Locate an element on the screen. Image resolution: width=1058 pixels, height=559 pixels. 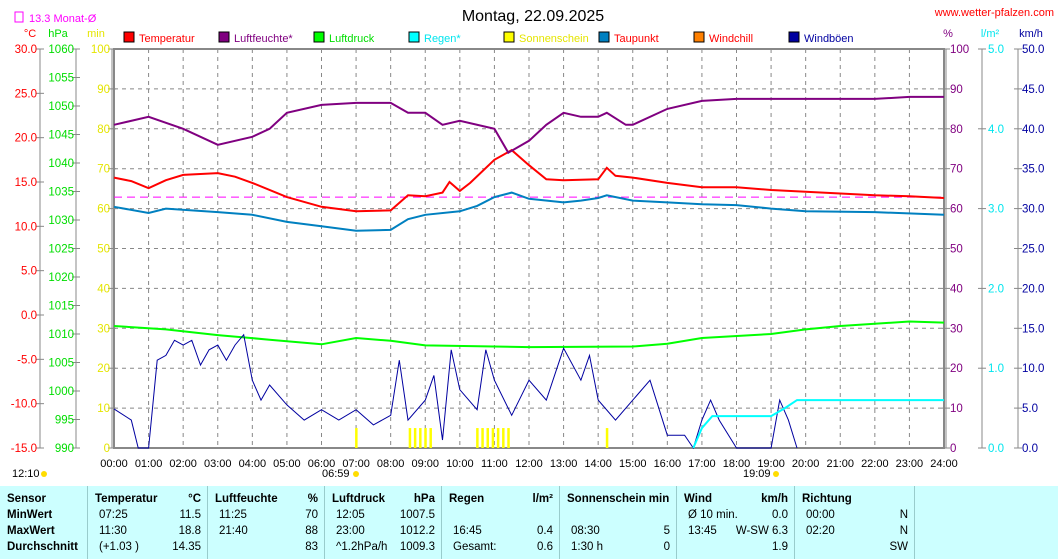
table-cell: Luftfeuchte is located at coordinates (246, 499).